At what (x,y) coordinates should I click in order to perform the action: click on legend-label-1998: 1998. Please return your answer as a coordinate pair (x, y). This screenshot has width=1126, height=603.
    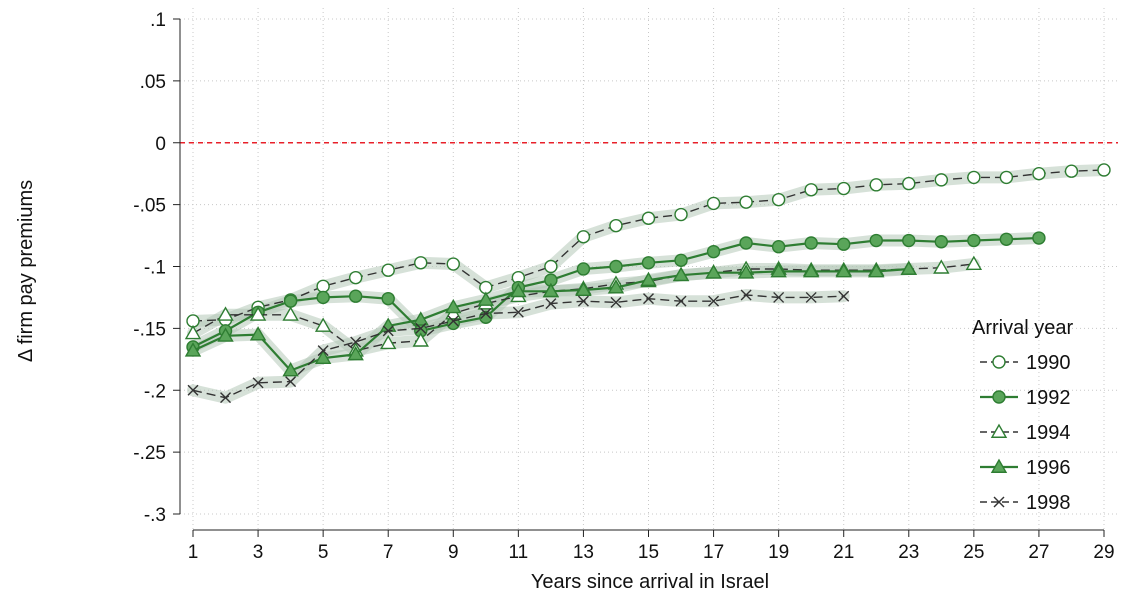
    Looking at the image, I should click on (1048, 503).